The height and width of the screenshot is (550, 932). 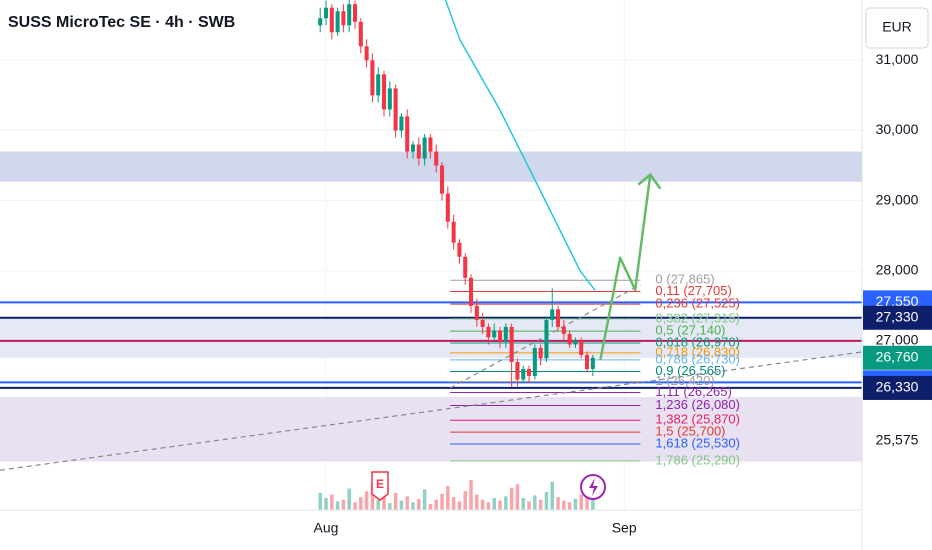 I want to click on x-tick-label: Aug, so click(x=326, y=528).